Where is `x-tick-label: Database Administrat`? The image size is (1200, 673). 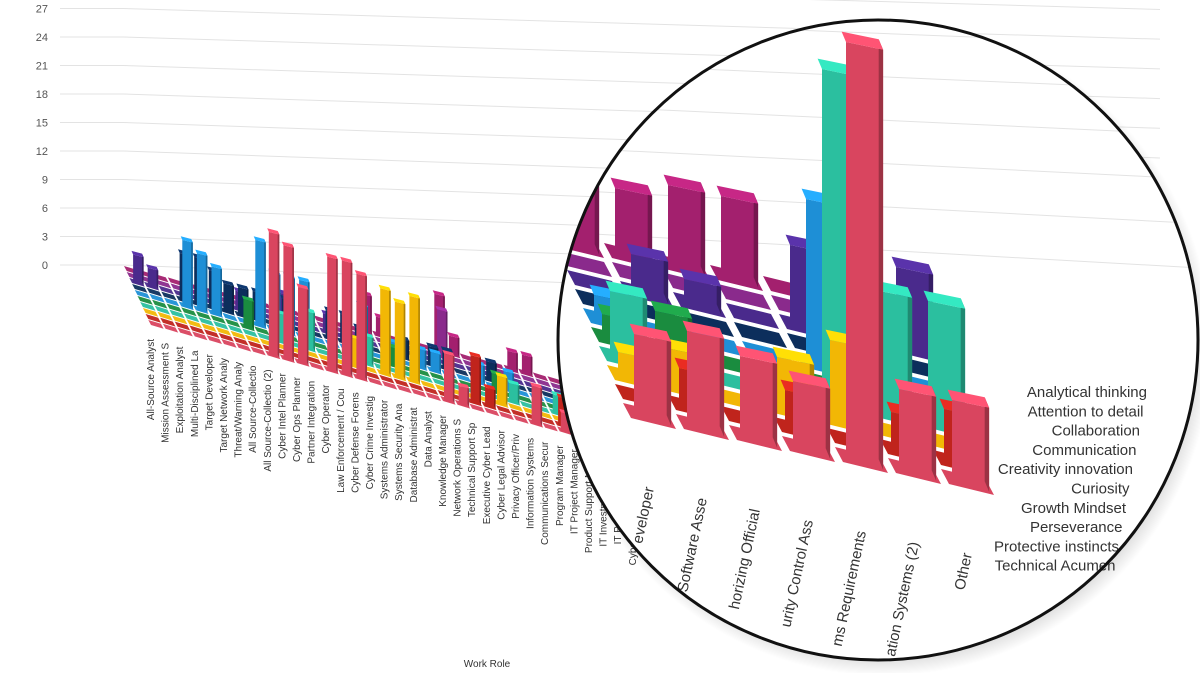
x-tick-label: Database Administrat is located at coordinates (414, 454).